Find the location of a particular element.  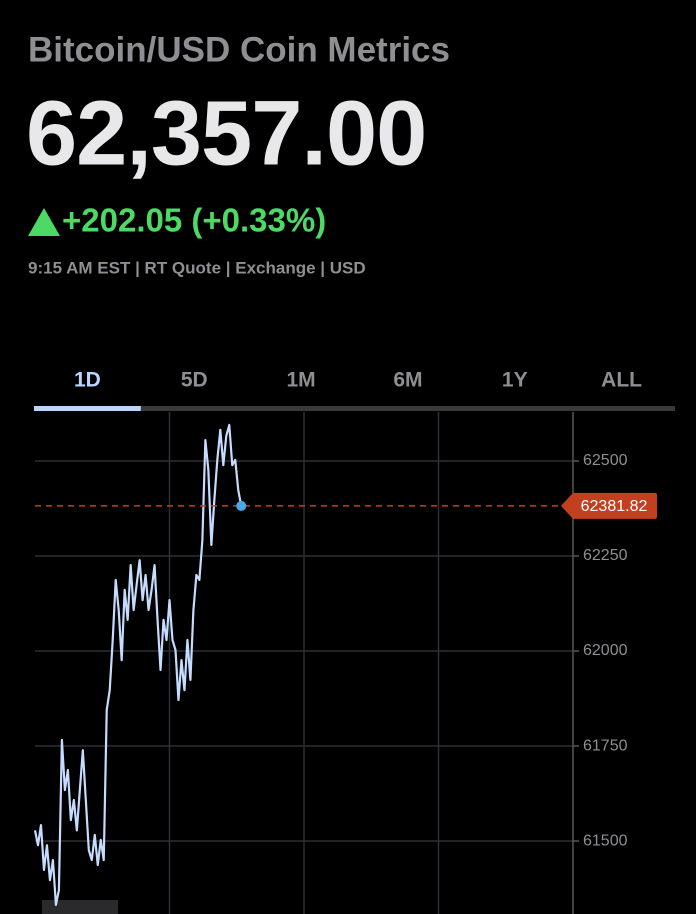

last-price-badge is located at coordinates (609, 505).